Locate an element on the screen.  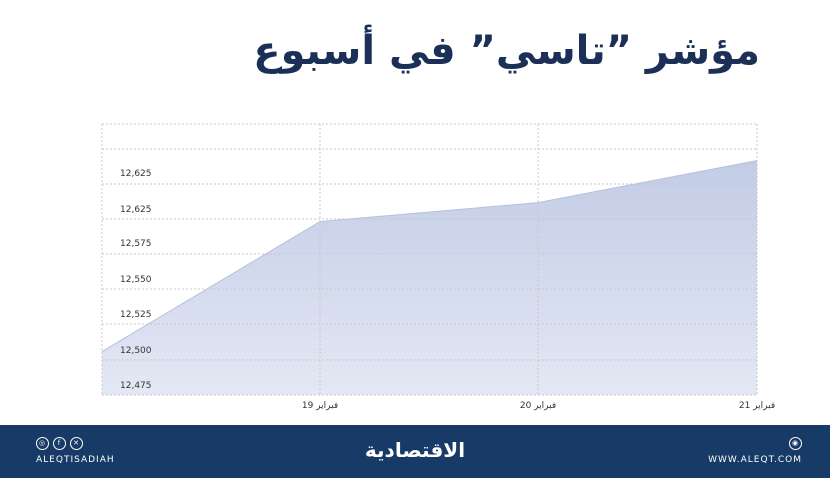
y-tick-label: 12,475 is located at coordinates (136, 386).